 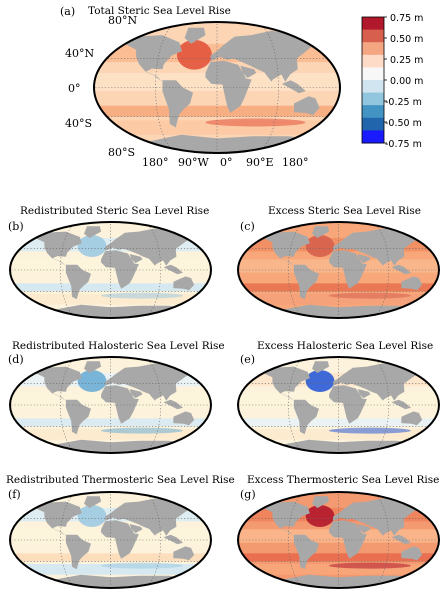 What do you see at coordinates (16, 359) in the screenshot?
I see `panel-d-label: (d)` at bounding box center [16, 359].